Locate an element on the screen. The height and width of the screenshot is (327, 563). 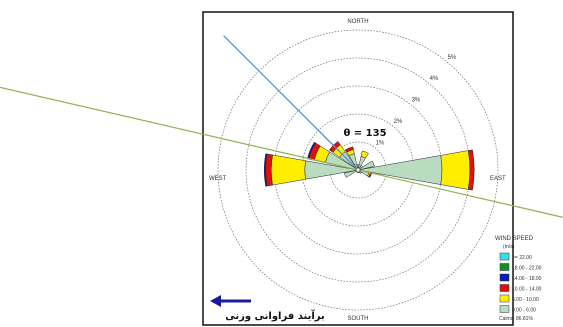
ring-labels: 1% 2% 3% 4% 5% is located at coordinates (416, 101).